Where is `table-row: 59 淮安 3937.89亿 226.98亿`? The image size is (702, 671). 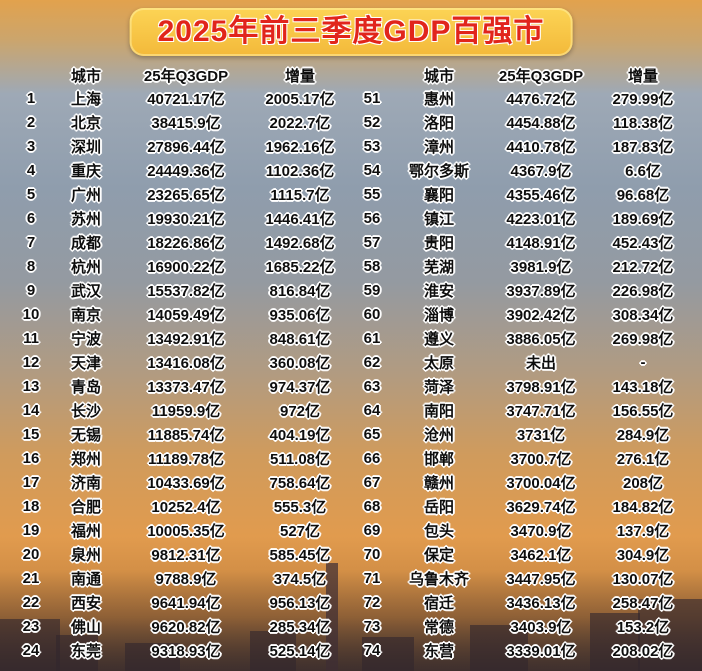
table-row: 59 淮安 3937.89亿 226.98亿 is located at coordinates (520, 290).